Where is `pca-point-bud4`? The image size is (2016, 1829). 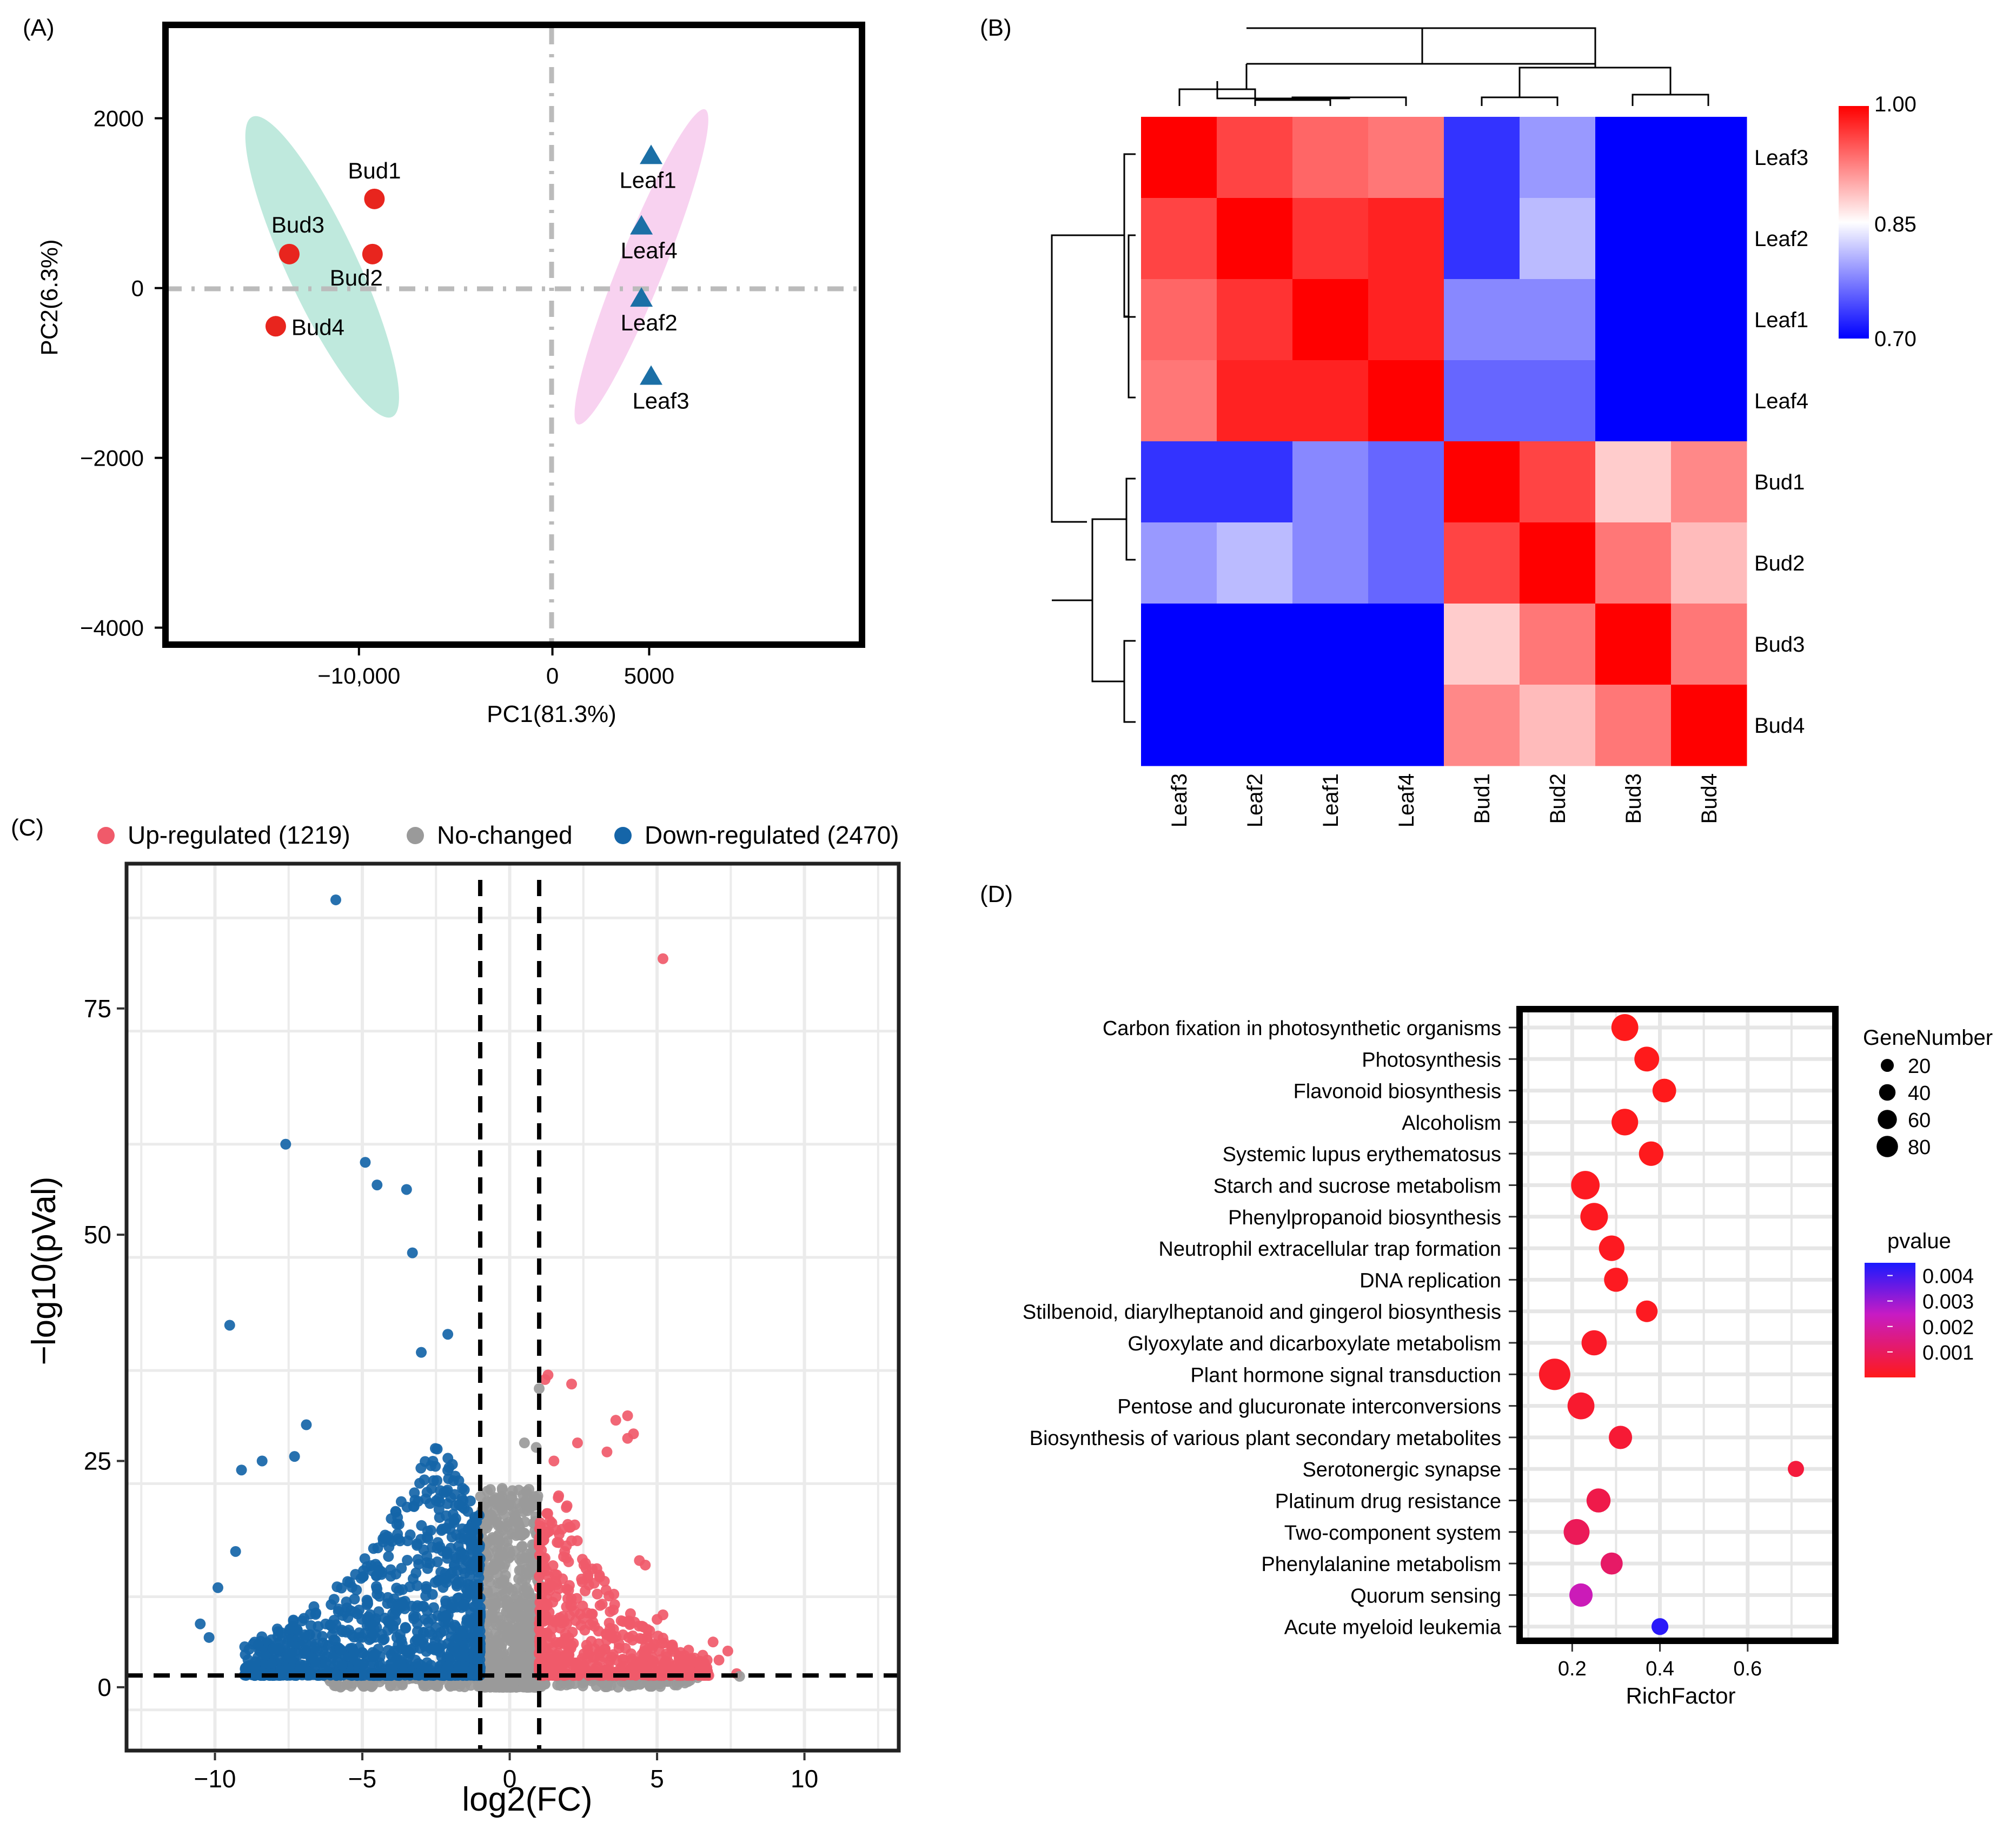 pca-point-bud4 is located at coordinates (276, 326).